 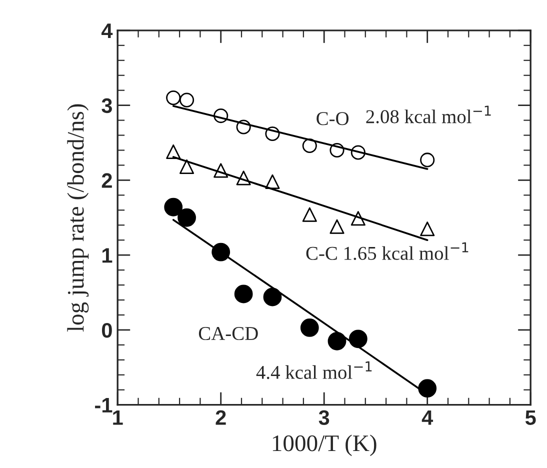 What do you see at coordinates (428, 115) in the screenshot?
I see `annotation: 2.08 kcal mol$^{−1}$` at bounding box center [428, 115].